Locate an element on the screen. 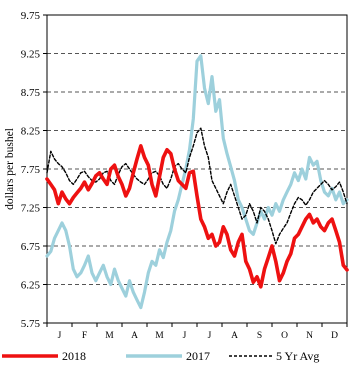 The image size is (364, 367). x-tick-label: N is located at coordinates (309, 336).